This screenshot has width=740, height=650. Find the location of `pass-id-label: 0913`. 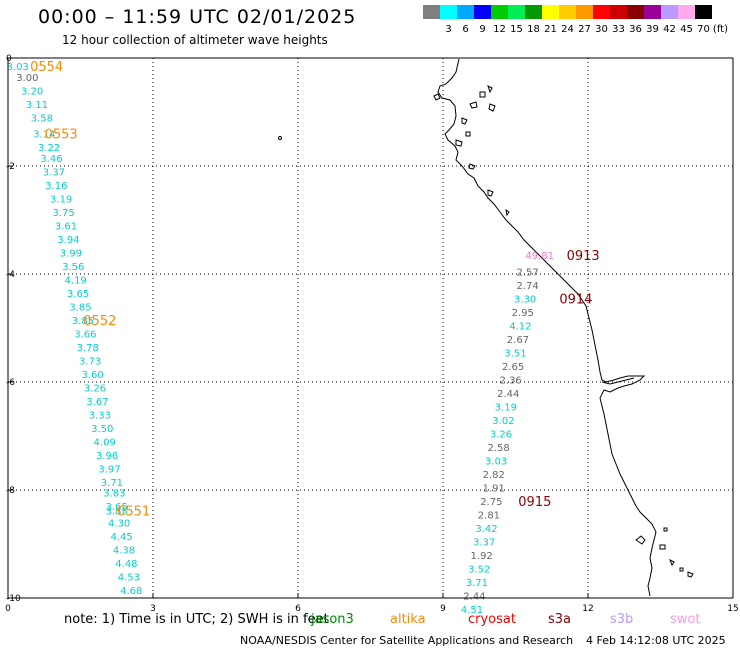

pass-id-label: 0913 is located at coordinates (583, 256).